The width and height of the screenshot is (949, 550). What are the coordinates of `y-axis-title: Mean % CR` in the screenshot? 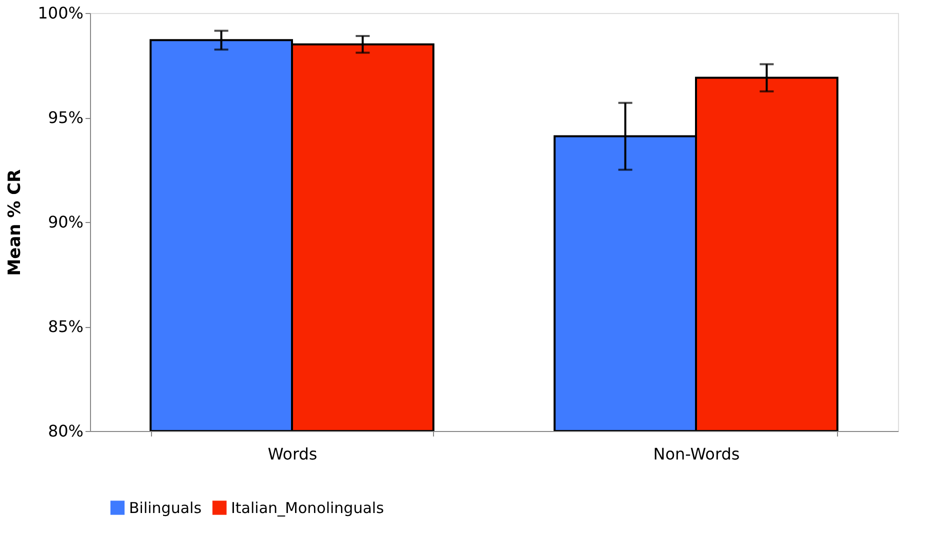 It's located at (14, 222).